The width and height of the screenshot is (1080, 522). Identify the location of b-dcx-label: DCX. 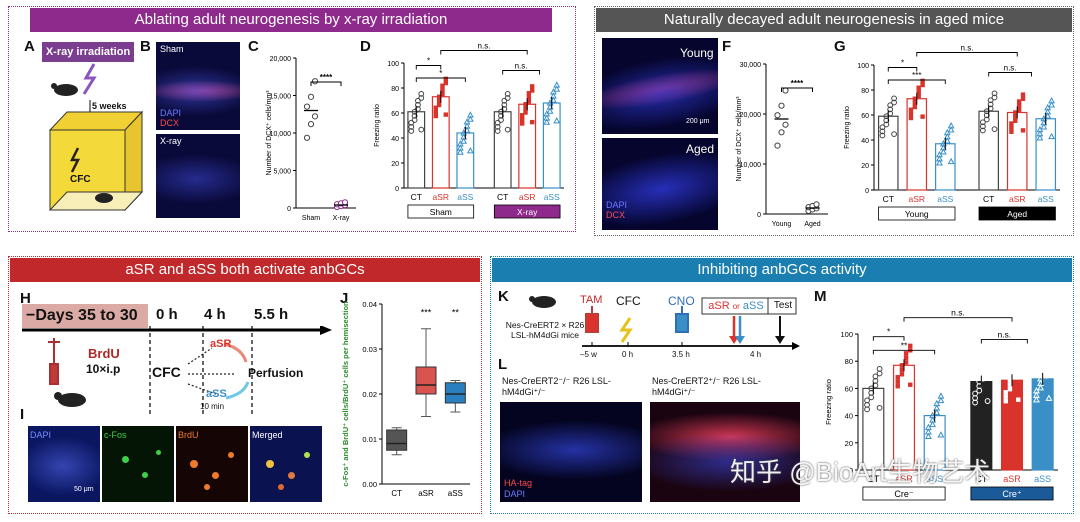
(170, 123).